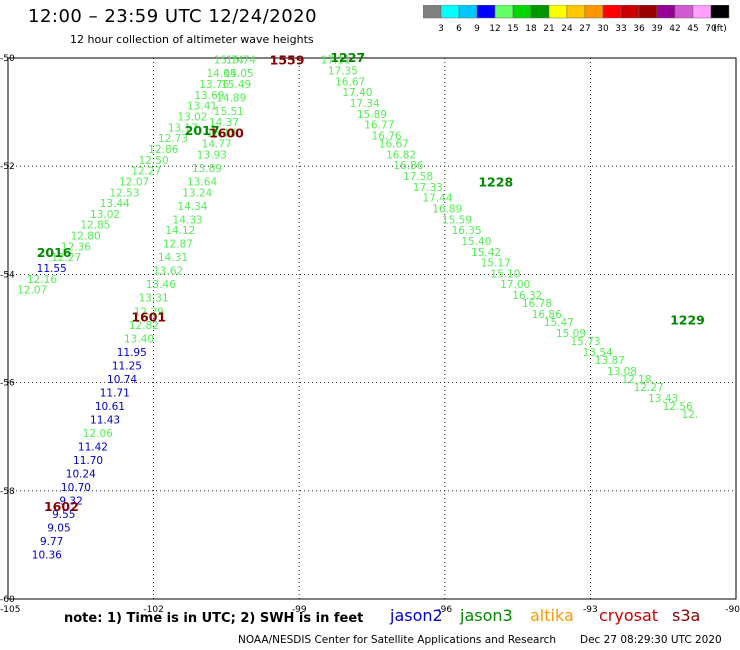  Describe the element at coordinates (372, 115) in the screenshot. I see `swh-value: 15.89` at that location.